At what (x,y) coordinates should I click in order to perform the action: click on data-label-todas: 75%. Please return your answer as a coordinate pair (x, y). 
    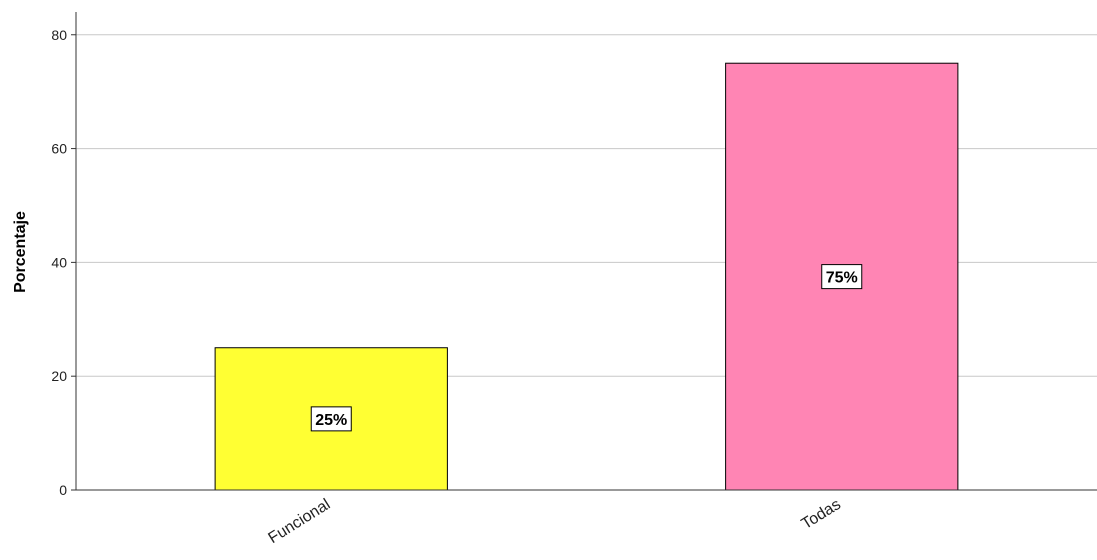
    Looking at the image, I should click on (842, 278).